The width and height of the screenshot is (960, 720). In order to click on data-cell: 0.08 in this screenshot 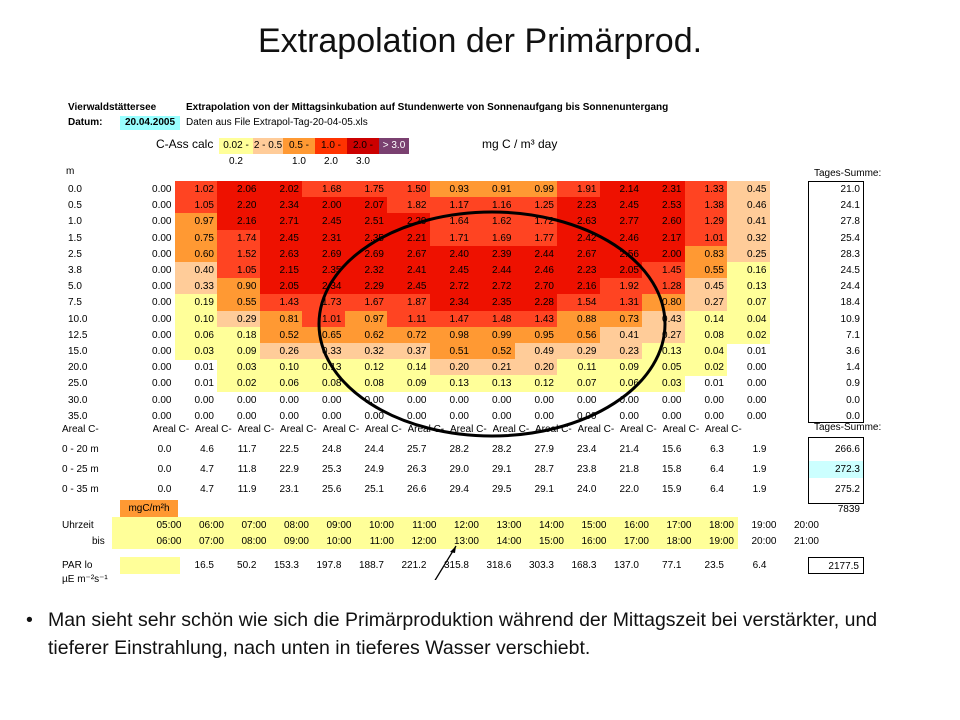, I will do `click(705, 335)`.